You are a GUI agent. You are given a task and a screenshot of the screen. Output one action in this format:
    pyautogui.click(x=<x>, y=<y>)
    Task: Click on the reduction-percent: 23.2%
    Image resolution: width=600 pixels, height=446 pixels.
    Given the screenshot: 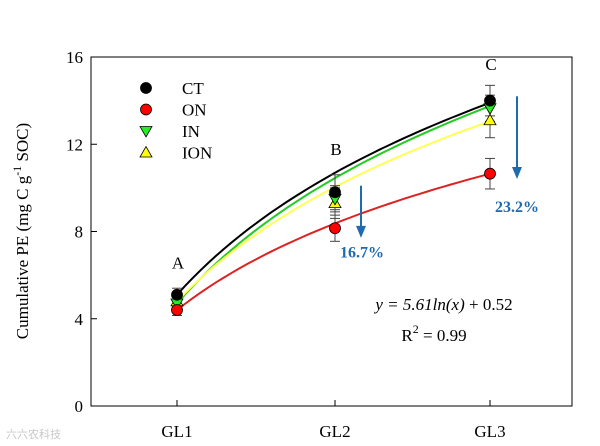 What is the action you would take?
    pyautogui.click(x=517, y=207)
    